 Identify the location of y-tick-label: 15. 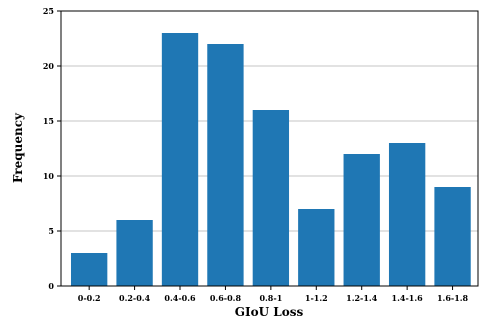
(48, 121).